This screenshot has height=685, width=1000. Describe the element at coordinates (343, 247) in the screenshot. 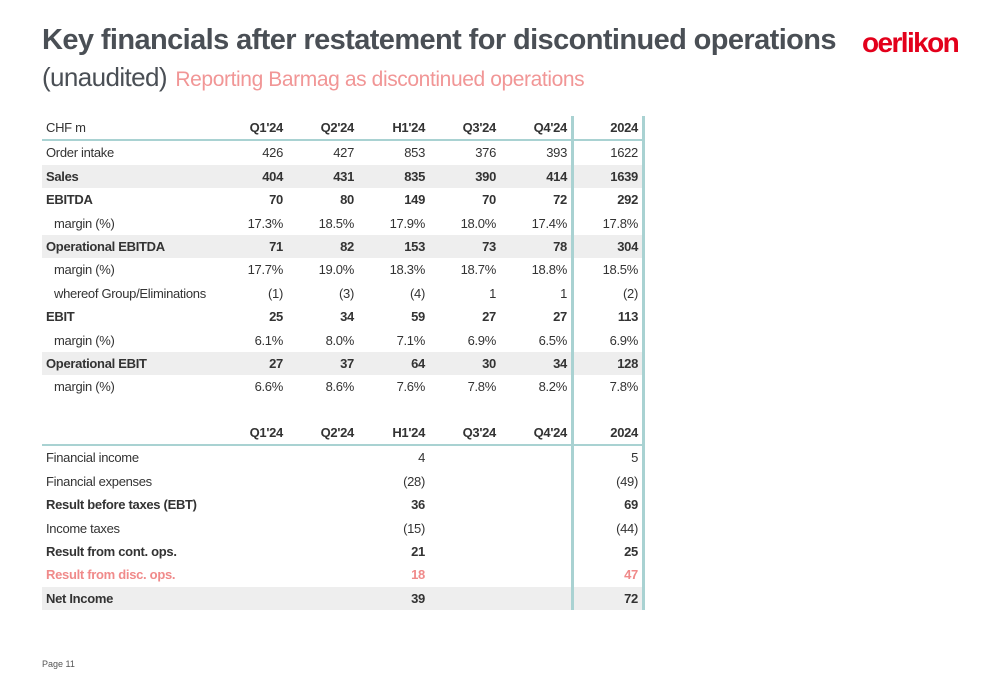

I see `table-row: Operational EBITDA 71 82 153 73 78 304` at that location.